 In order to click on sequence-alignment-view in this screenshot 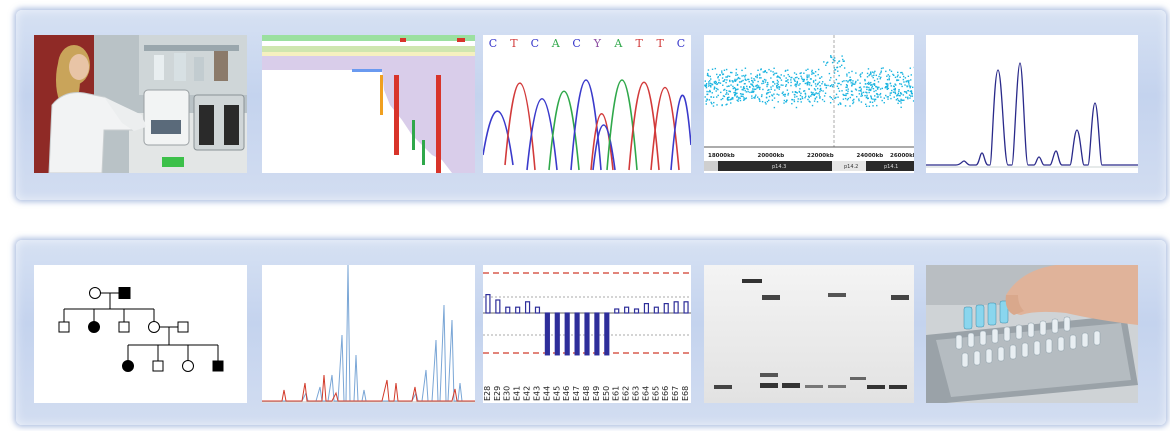, I will do `click(368, 104)`.